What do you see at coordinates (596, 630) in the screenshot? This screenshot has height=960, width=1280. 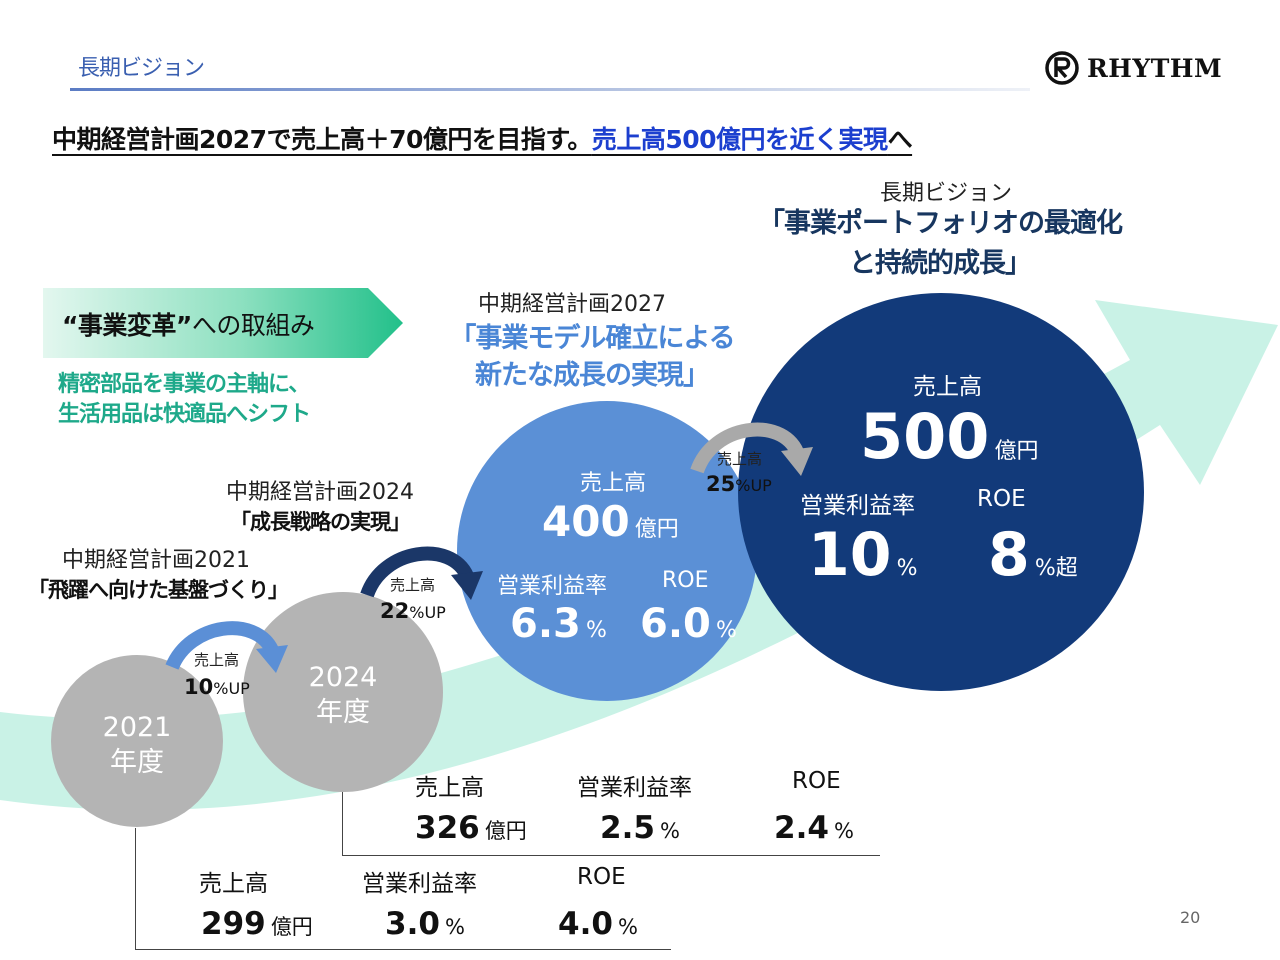 I see `c2027-margin-unit: %` at bounding box center [596, 630].